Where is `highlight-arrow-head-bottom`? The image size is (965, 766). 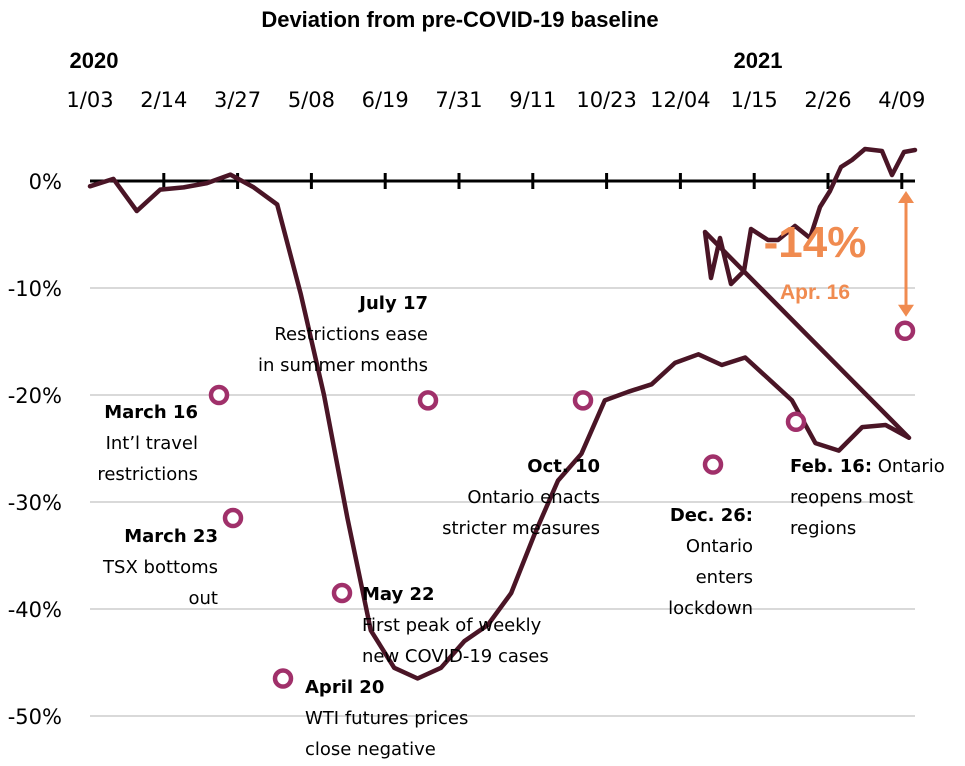
highlight-arrow-head-bottom is located at coordinates (906, 310).